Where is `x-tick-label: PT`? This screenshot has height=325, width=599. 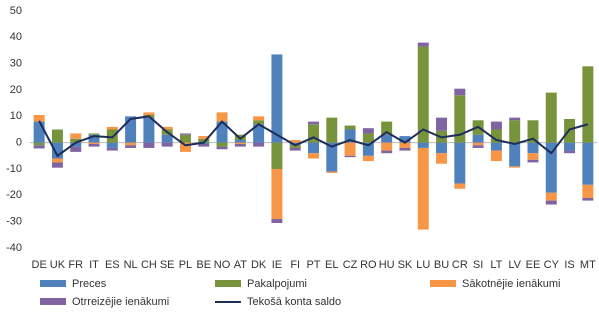
x-tick-label: PT is located at coordinates (313, 265).